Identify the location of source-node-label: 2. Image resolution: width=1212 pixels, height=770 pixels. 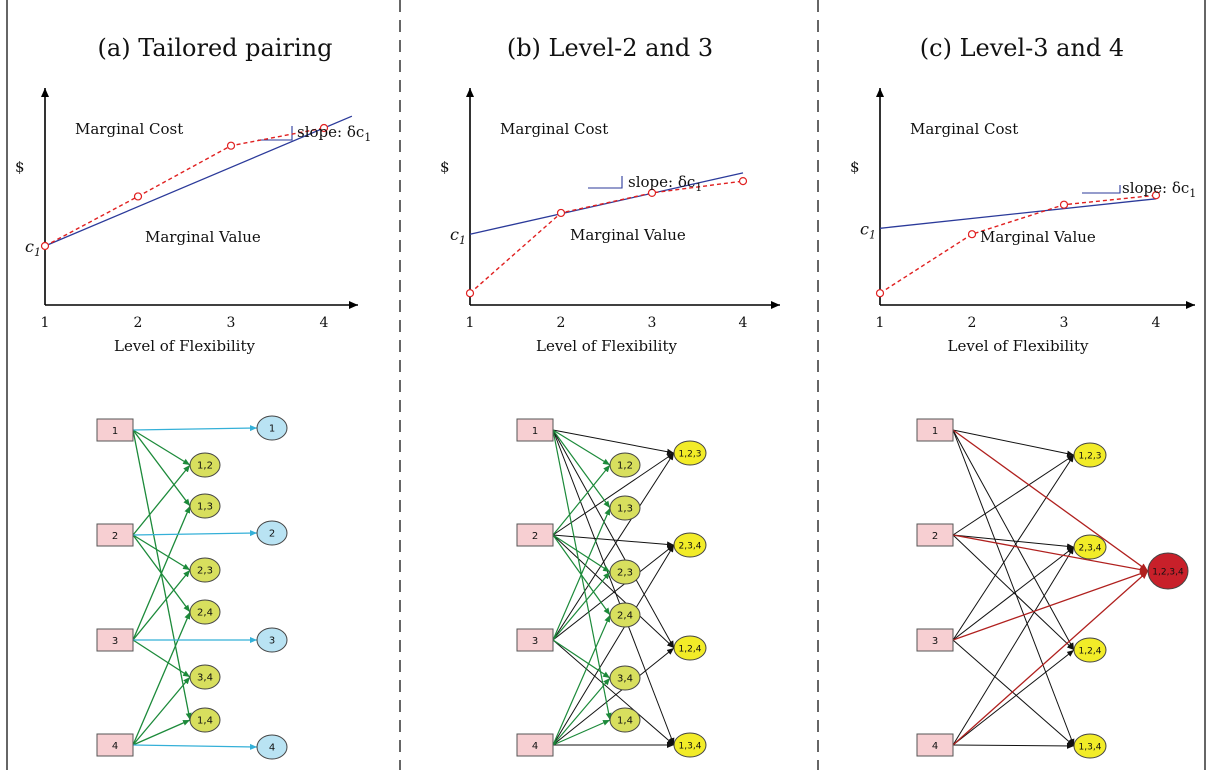
(535, 536).